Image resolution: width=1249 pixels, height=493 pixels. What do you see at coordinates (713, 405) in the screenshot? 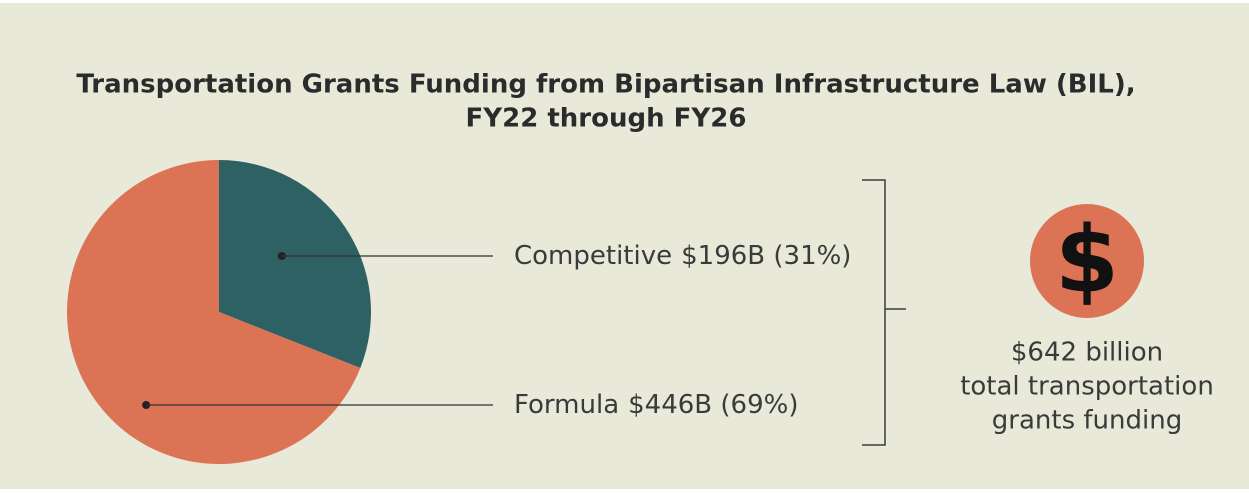
I see `value-label: $446B (69%)` at bounding box center [713, 405].